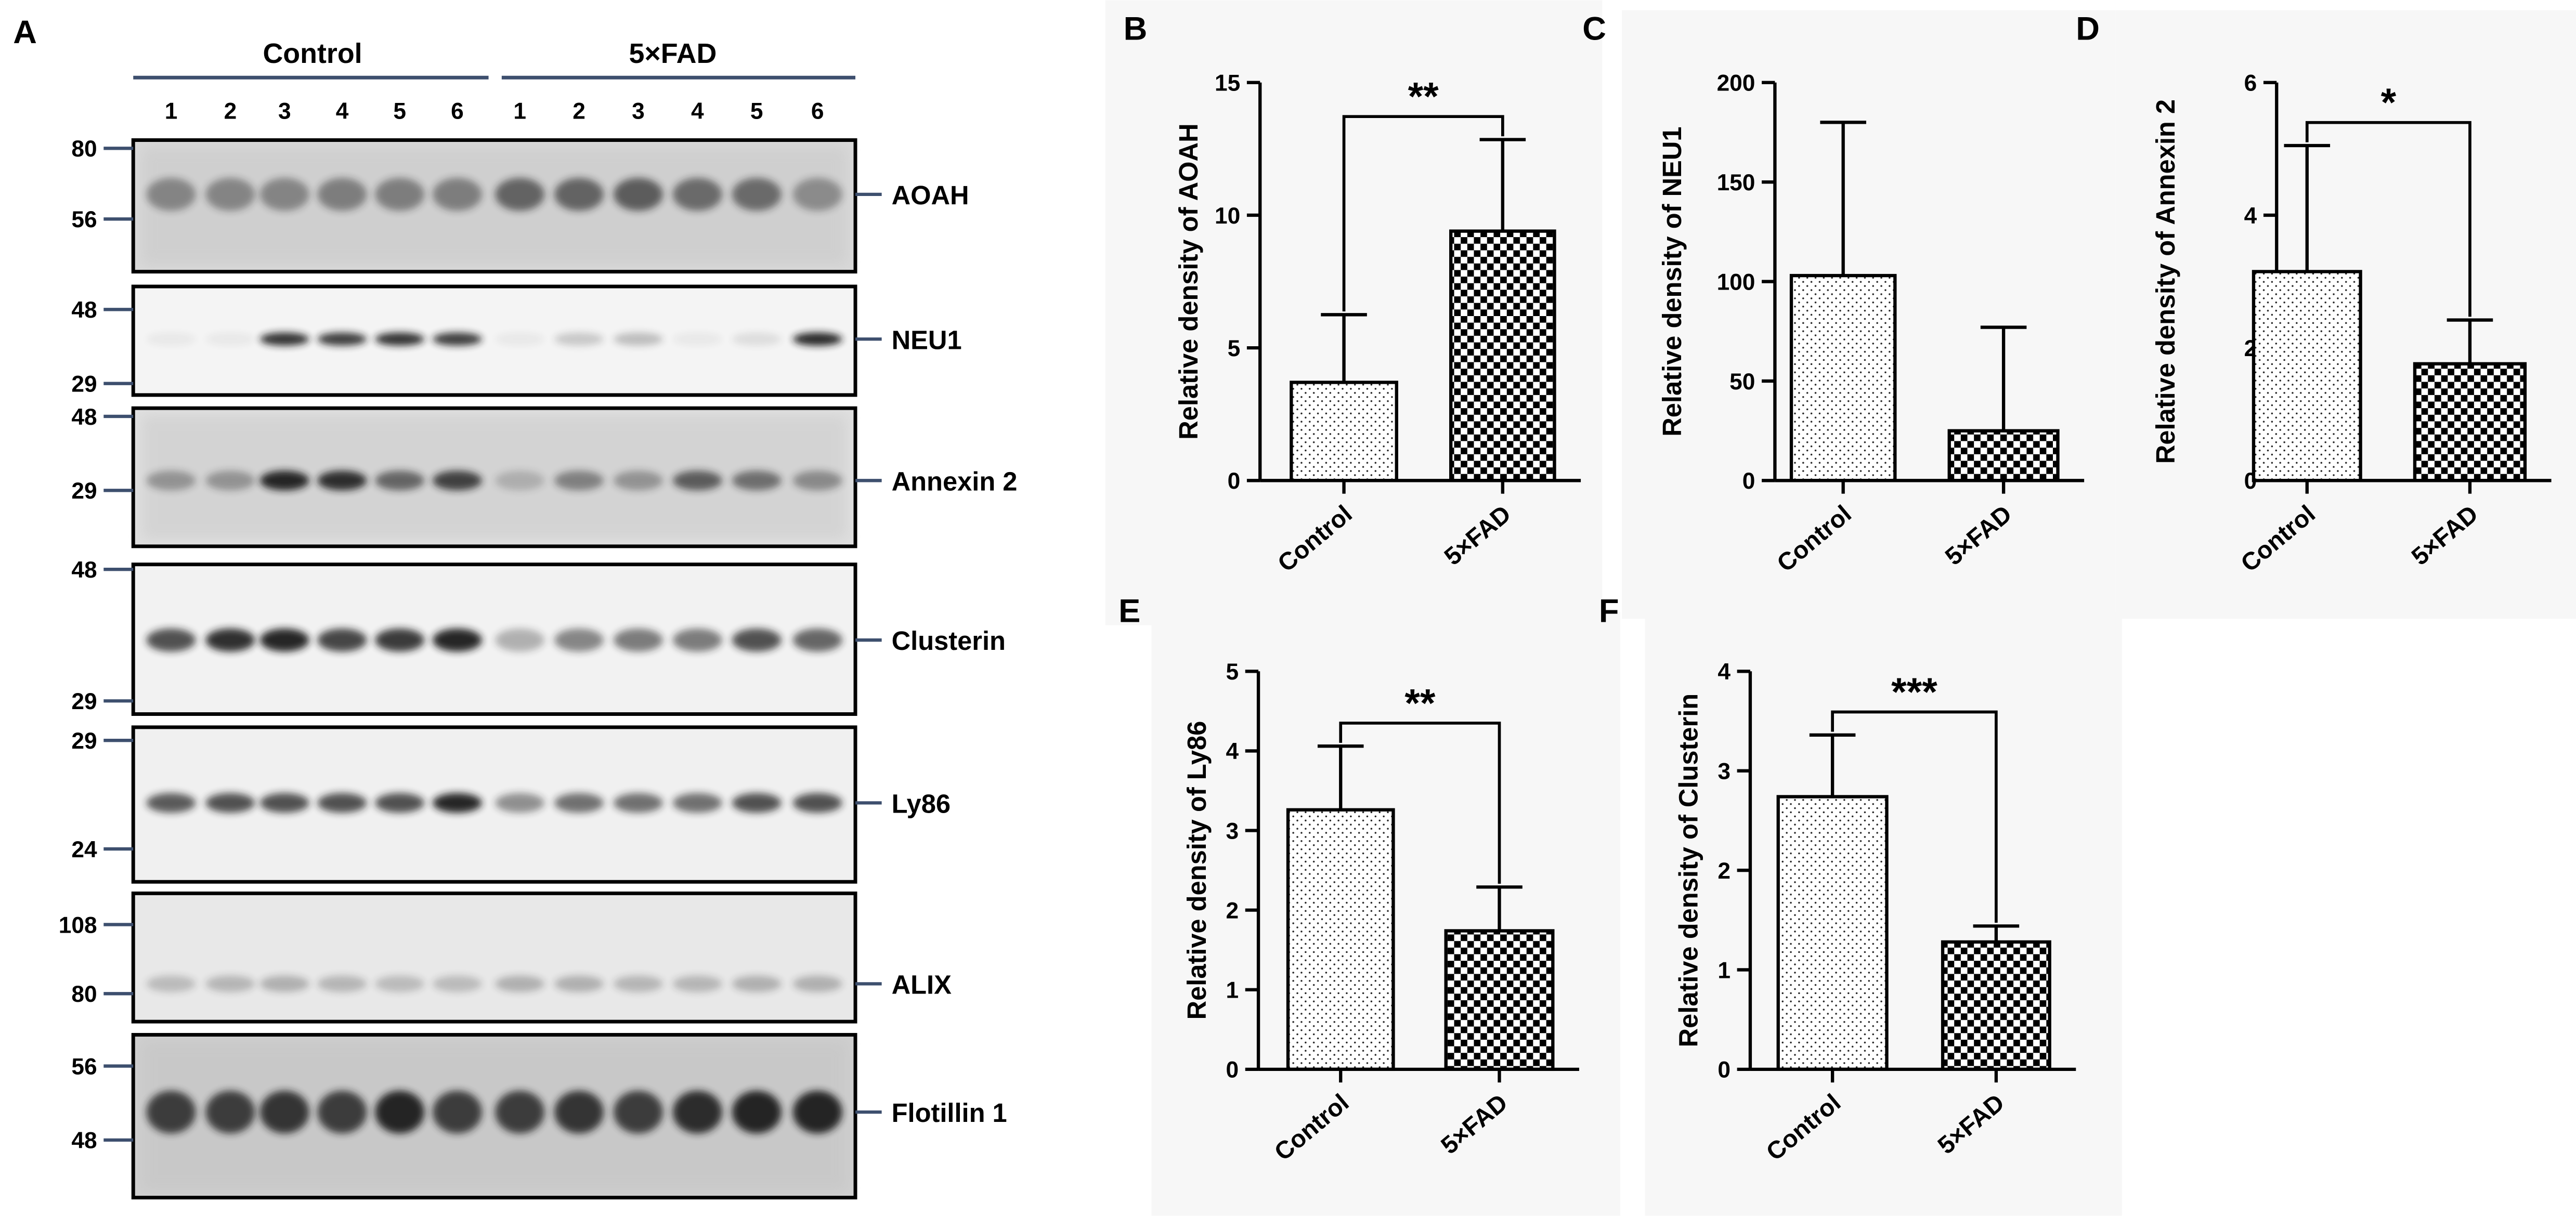 The height and width of the screenshot is (1216, 2576). I want to click on protein-label: Annexin 2, so click(955, 481).